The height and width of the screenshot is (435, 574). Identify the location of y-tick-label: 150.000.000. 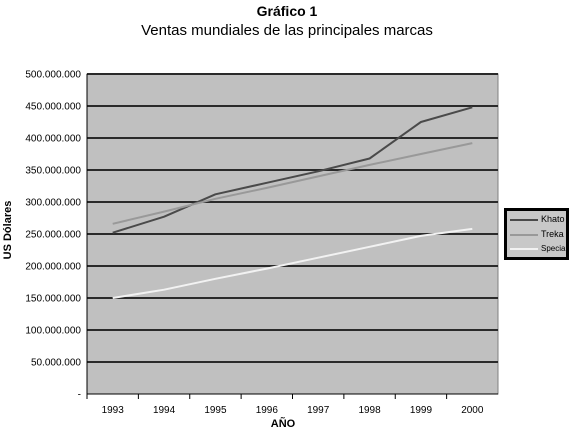
(53, 299).